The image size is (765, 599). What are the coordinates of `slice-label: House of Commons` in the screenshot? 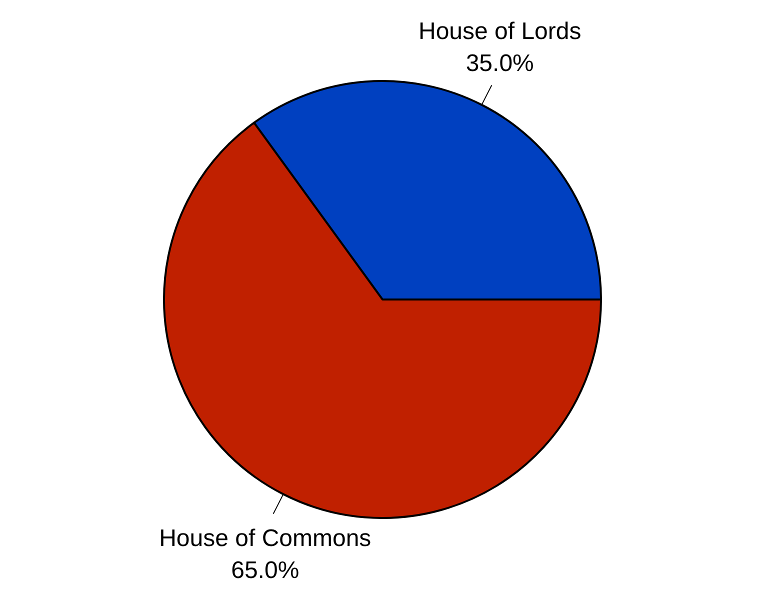 It's located at (265, 538).